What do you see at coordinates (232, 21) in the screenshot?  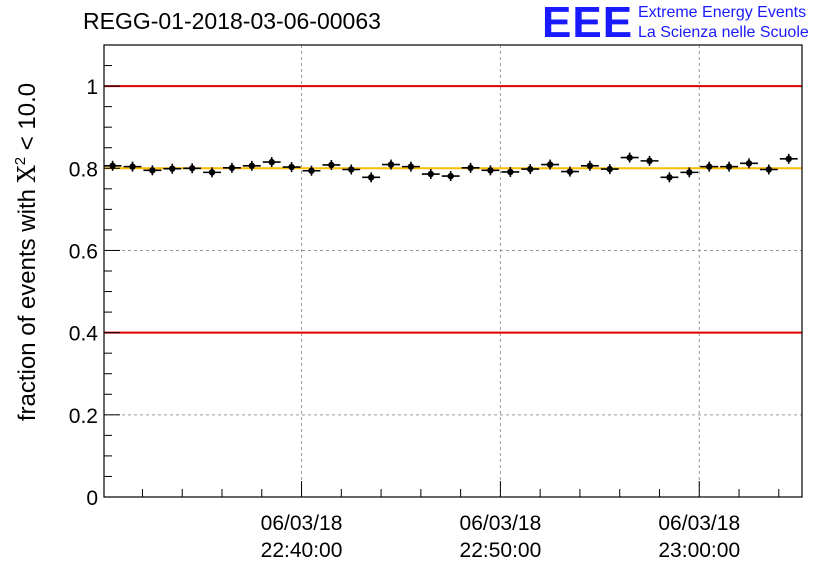 I see `run-title: REGG-01-2018-03-06-00063` at bounding box center [232, 21].